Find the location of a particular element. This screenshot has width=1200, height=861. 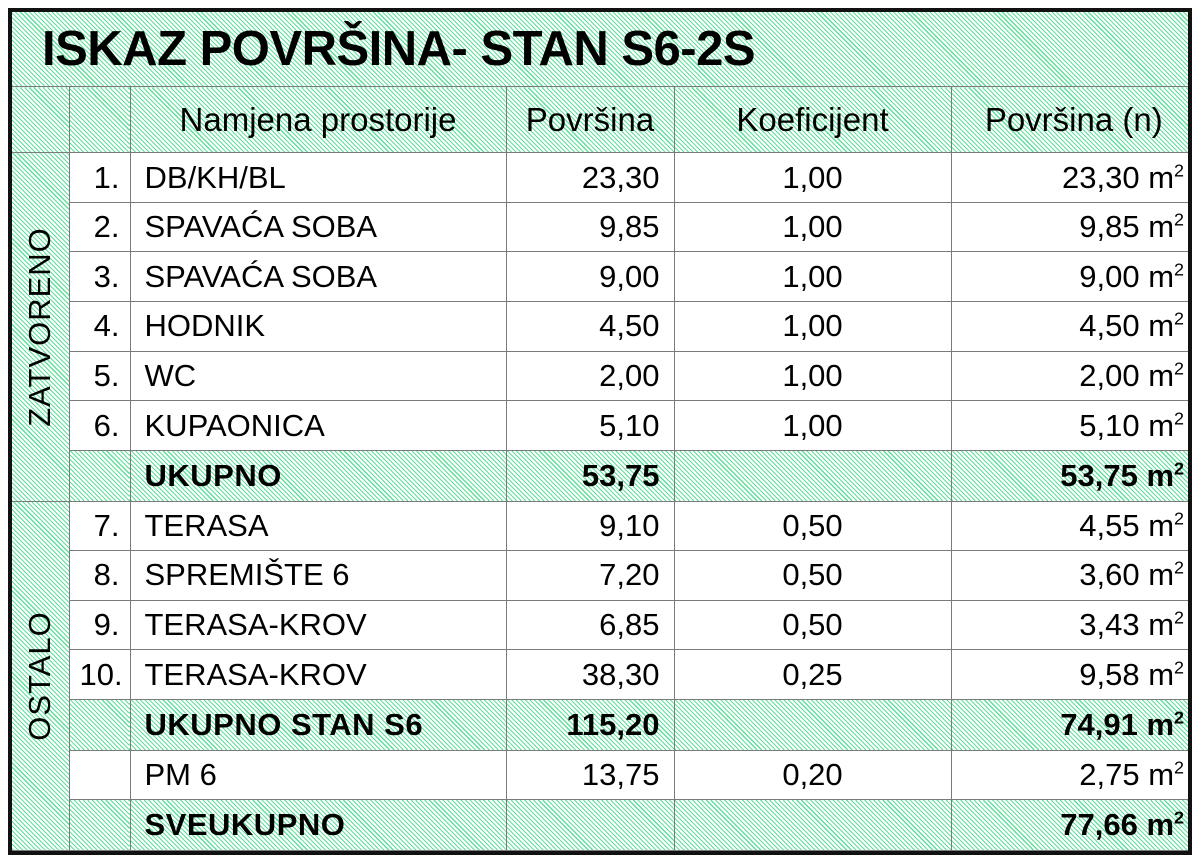

row-index: 2. is located at coordinates (99, 227).